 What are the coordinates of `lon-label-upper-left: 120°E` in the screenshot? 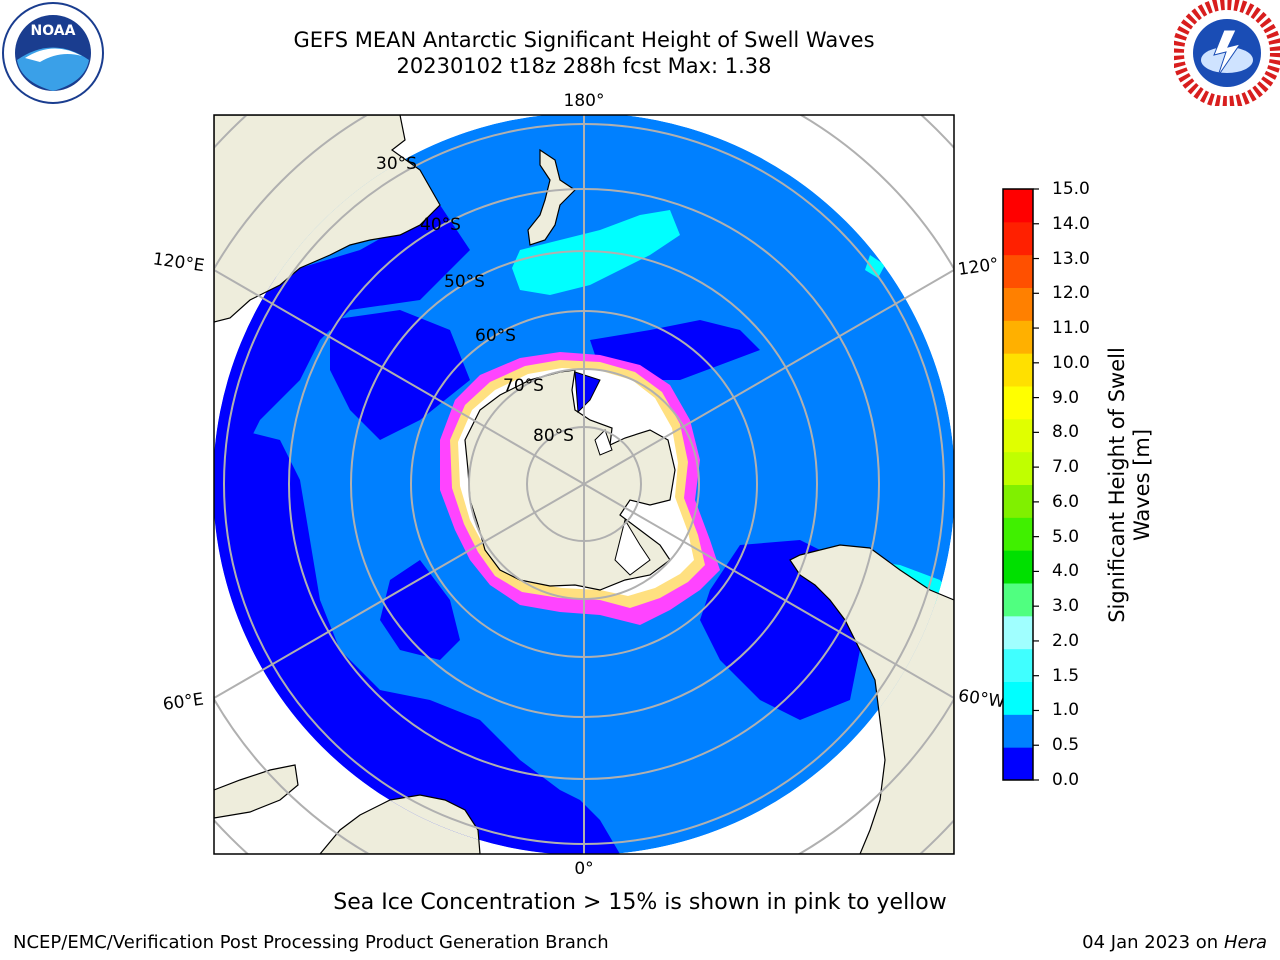 It's located at (179, 262).